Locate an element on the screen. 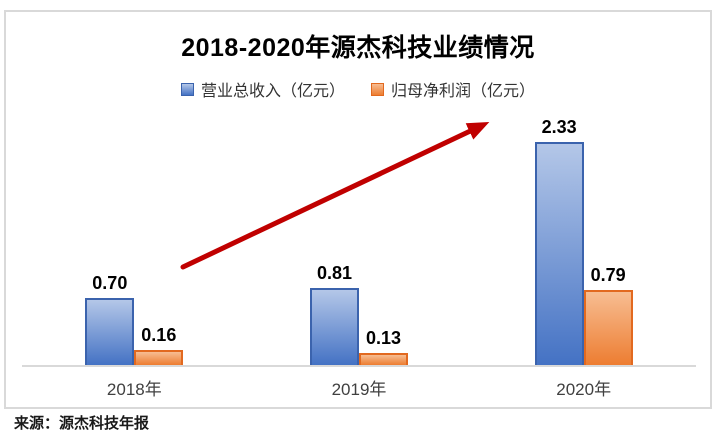 The height and width of the screenshot is (443, 718). chart-legend: 营业总收入（亿元） 归母净利润（亿元） is located at coordinates (358, 89).